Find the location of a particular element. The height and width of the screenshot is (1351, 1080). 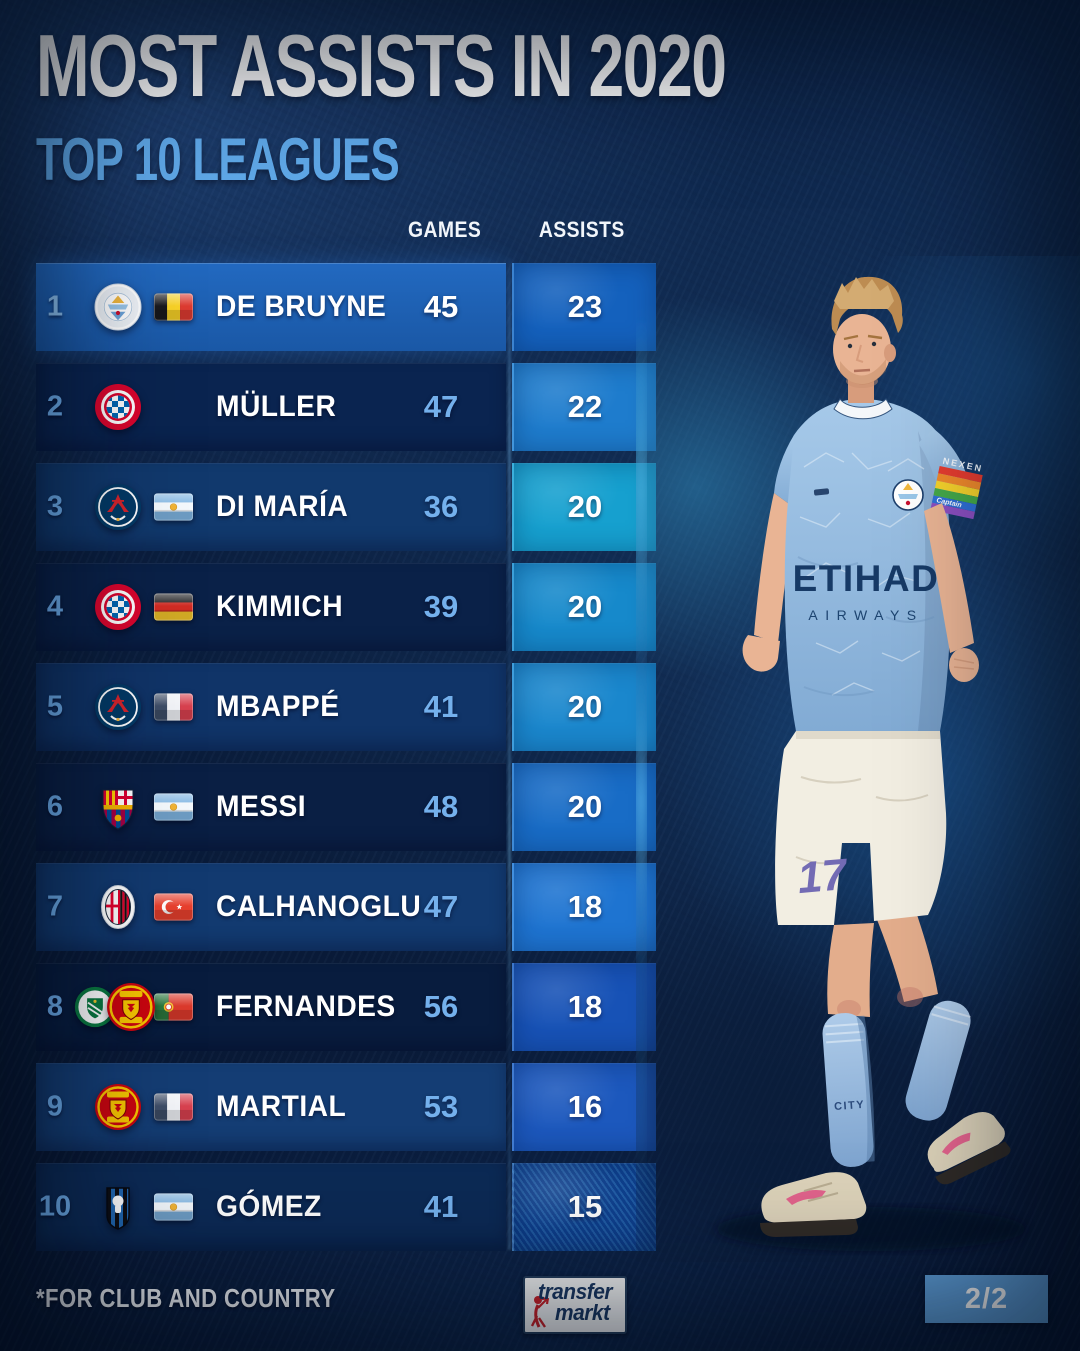

table-row: 6 MESSI 48 is located at coordinates (271, 807).